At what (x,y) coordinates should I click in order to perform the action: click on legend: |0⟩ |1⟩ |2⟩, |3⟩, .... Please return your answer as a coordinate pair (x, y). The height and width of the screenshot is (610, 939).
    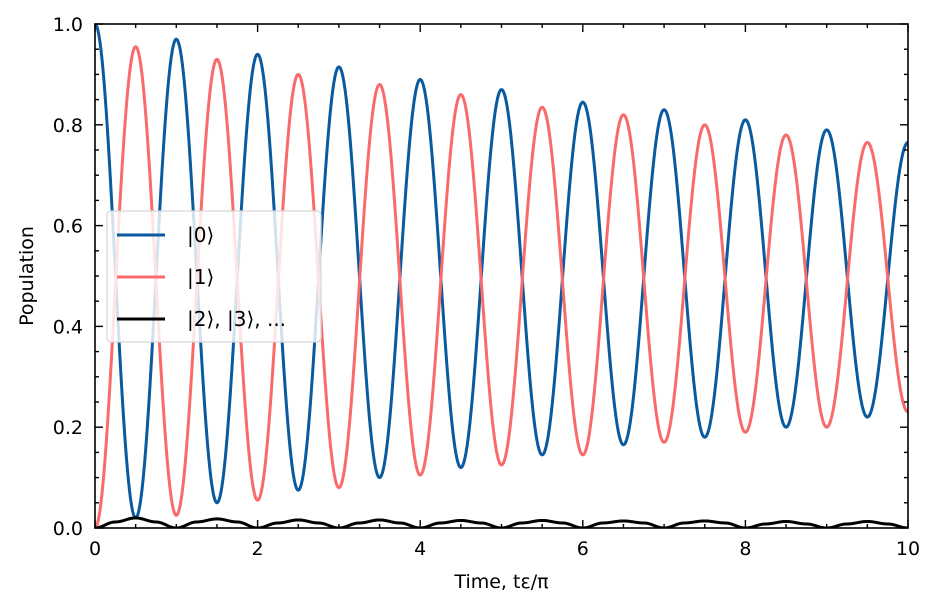
    Looking at the image, I should click on (214, 276).